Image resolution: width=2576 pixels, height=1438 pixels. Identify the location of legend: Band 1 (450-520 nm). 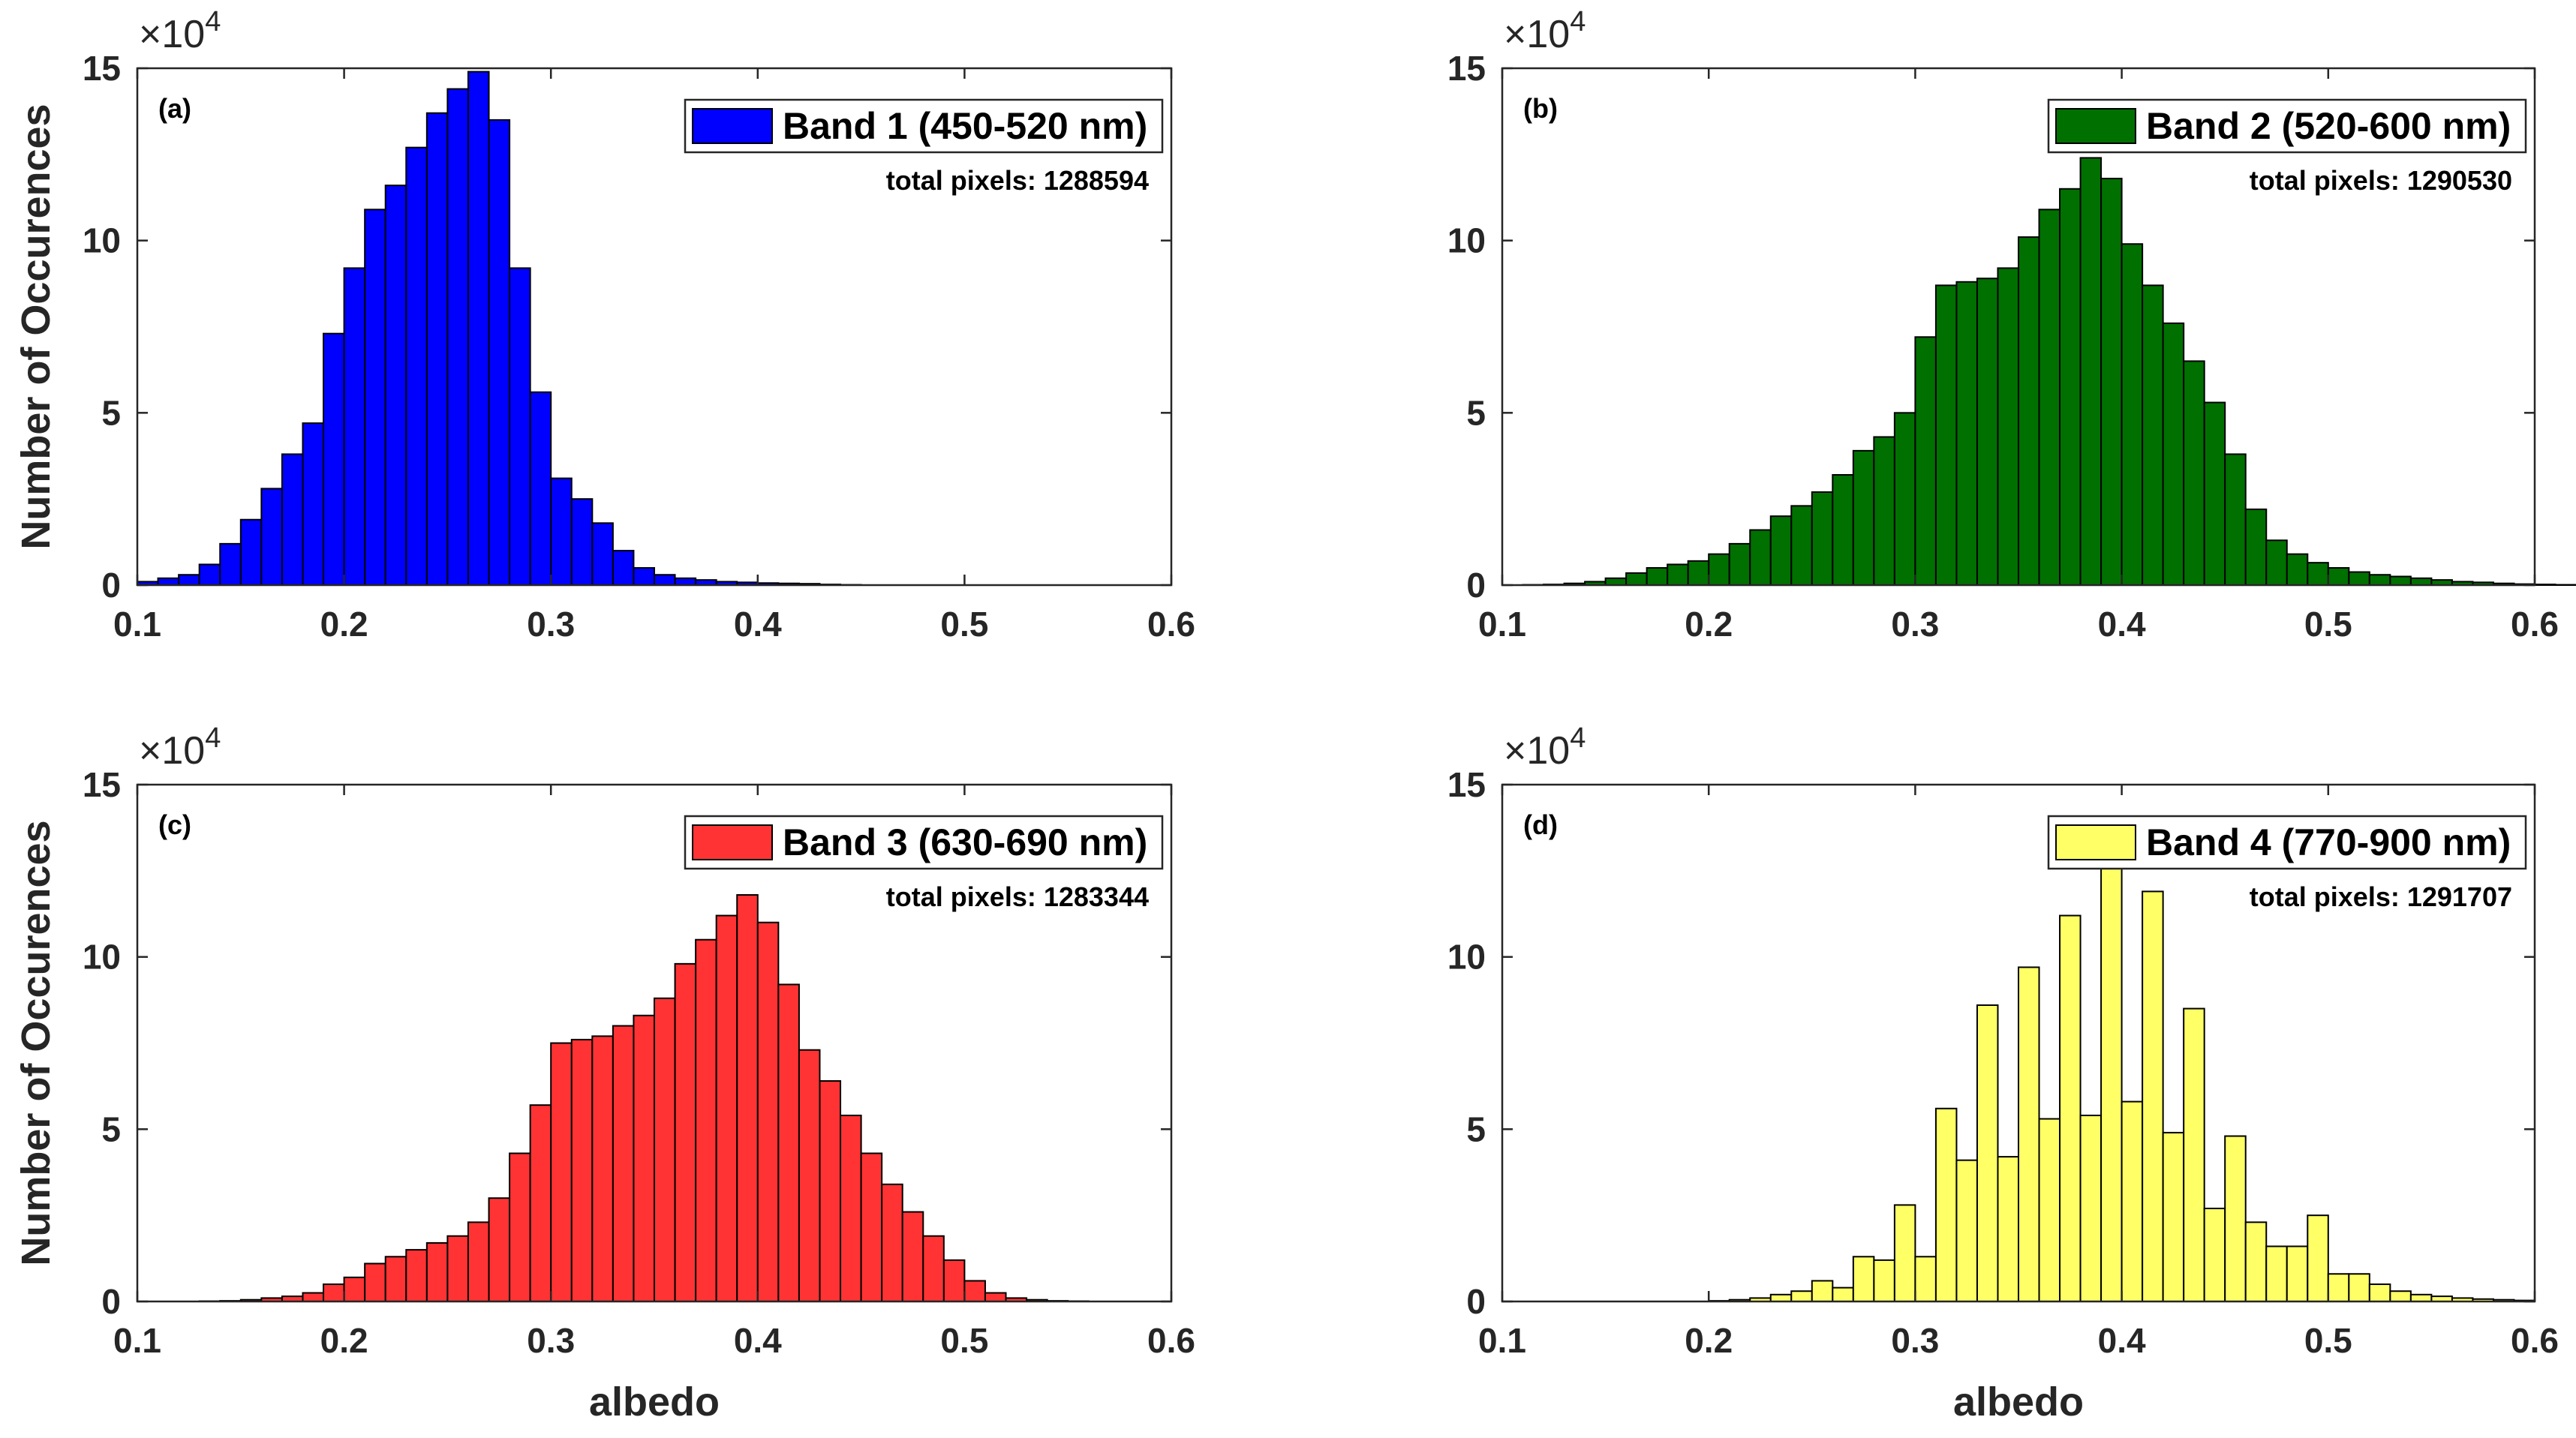
(924, 126).